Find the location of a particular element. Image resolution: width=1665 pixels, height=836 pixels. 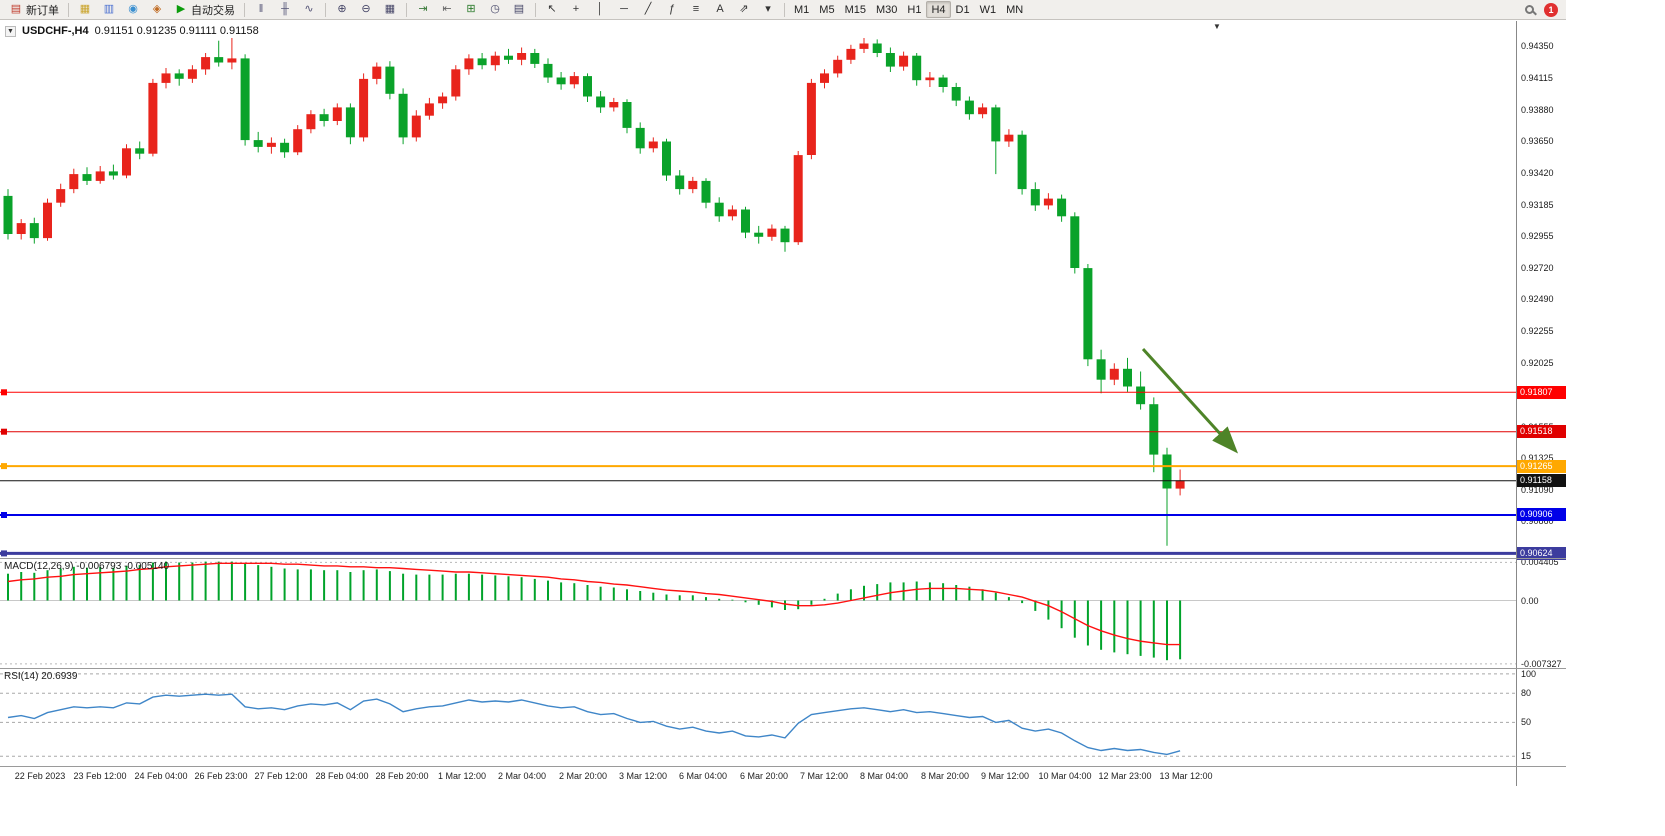

time-axis-label: 10 Mar 04:00 is located at coordinates (1065, 776).